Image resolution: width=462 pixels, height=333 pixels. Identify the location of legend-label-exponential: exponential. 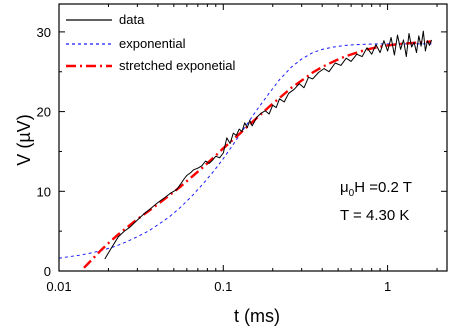
(152, 43).